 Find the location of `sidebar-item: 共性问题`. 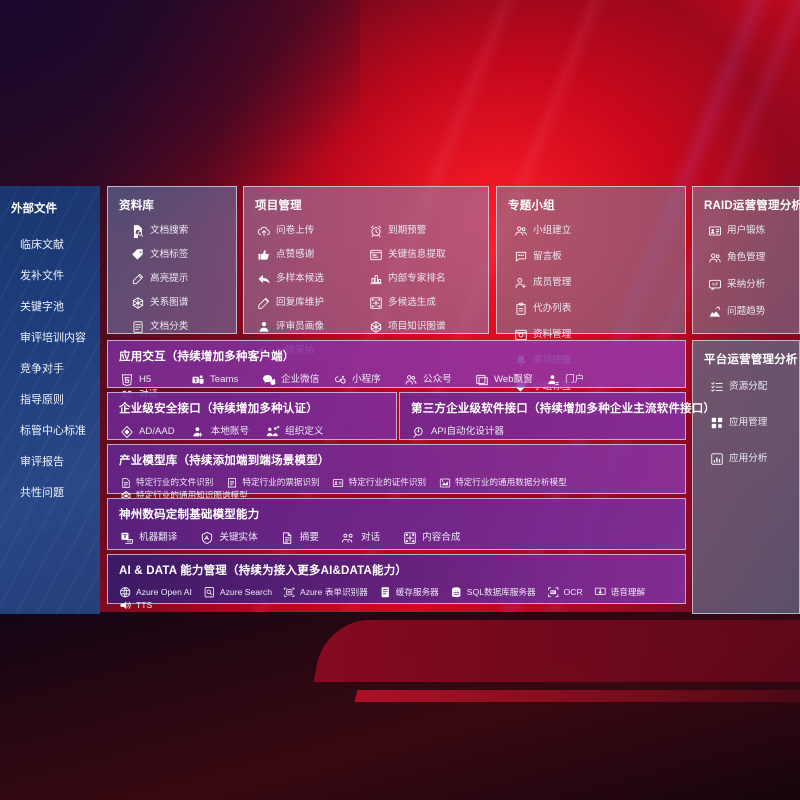

sidebar-item: 共性问题 is located at coordinates (42, 493).